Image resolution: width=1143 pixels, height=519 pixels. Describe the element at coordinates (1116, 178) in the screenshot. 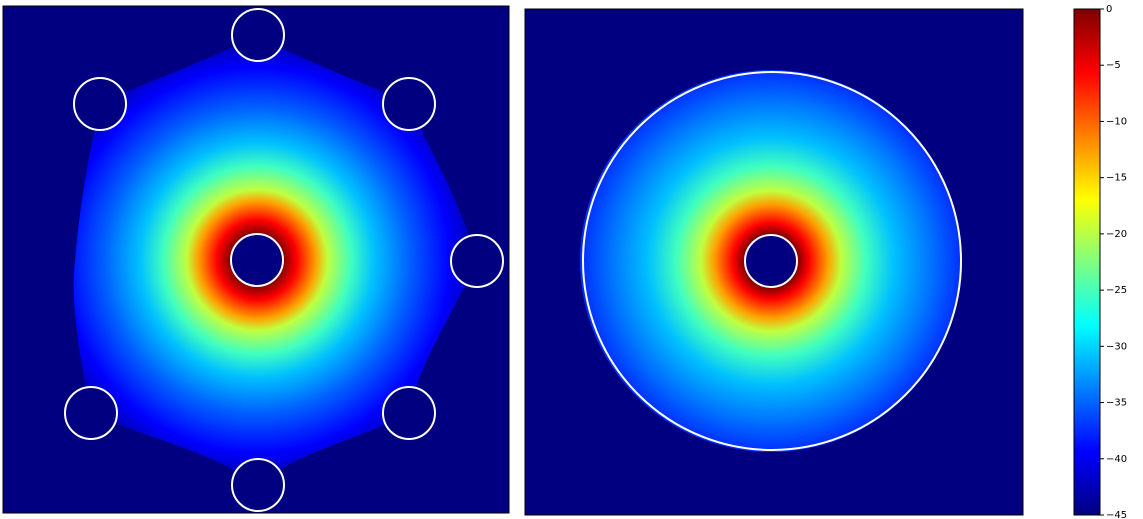

I see `colorbar-tick-label: −15` at that location.